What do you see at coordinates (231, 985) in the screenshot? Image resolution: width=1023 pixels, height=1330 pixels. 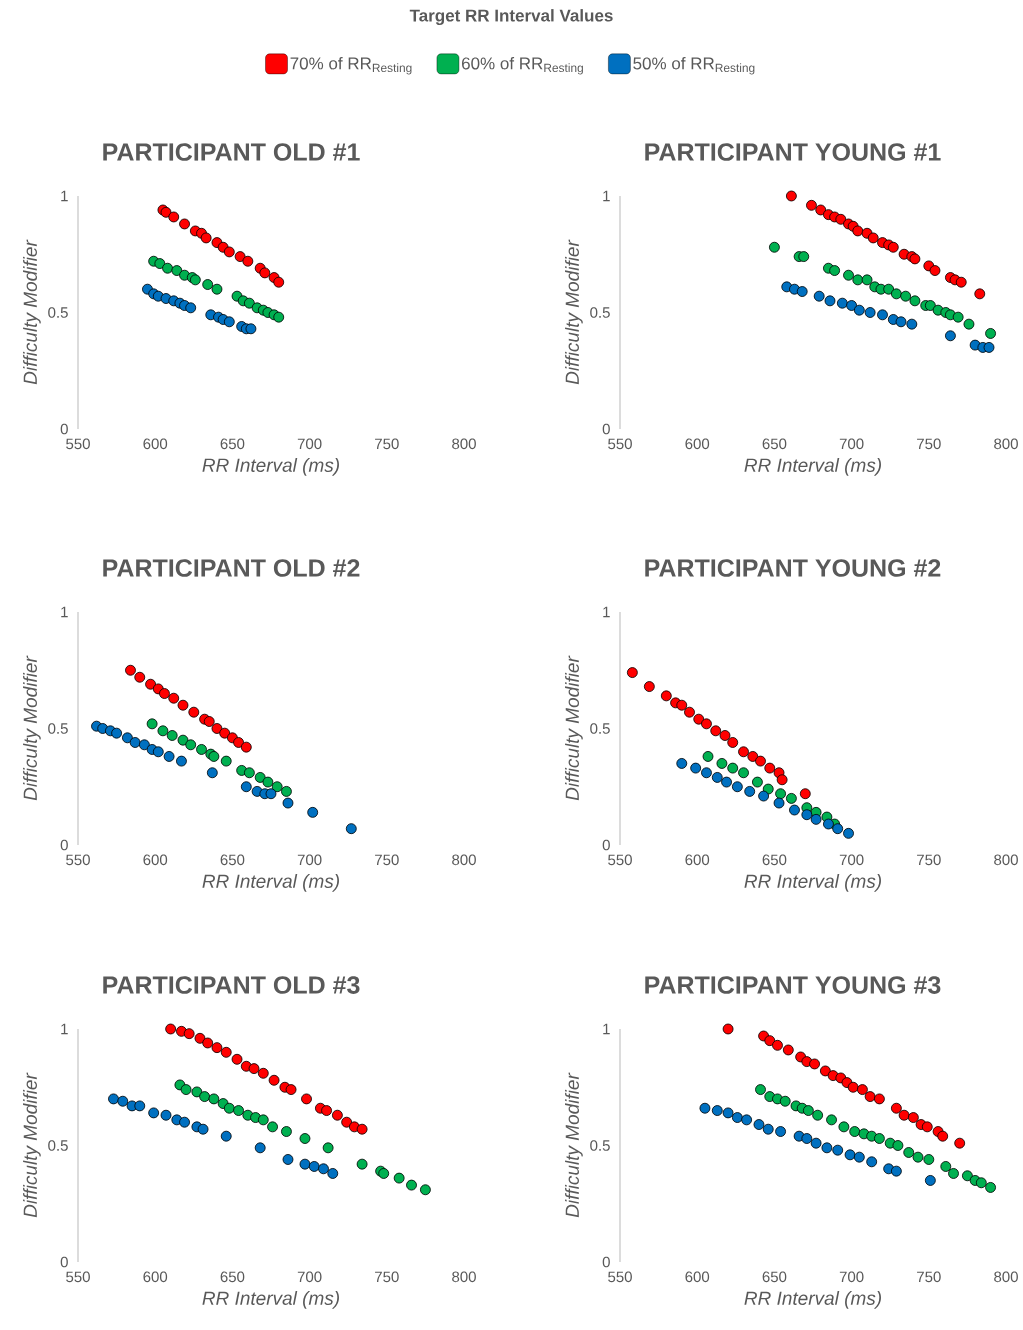 I see `chart-title: PARTICIPANT OLD #3` at bounding box center [231, 985].